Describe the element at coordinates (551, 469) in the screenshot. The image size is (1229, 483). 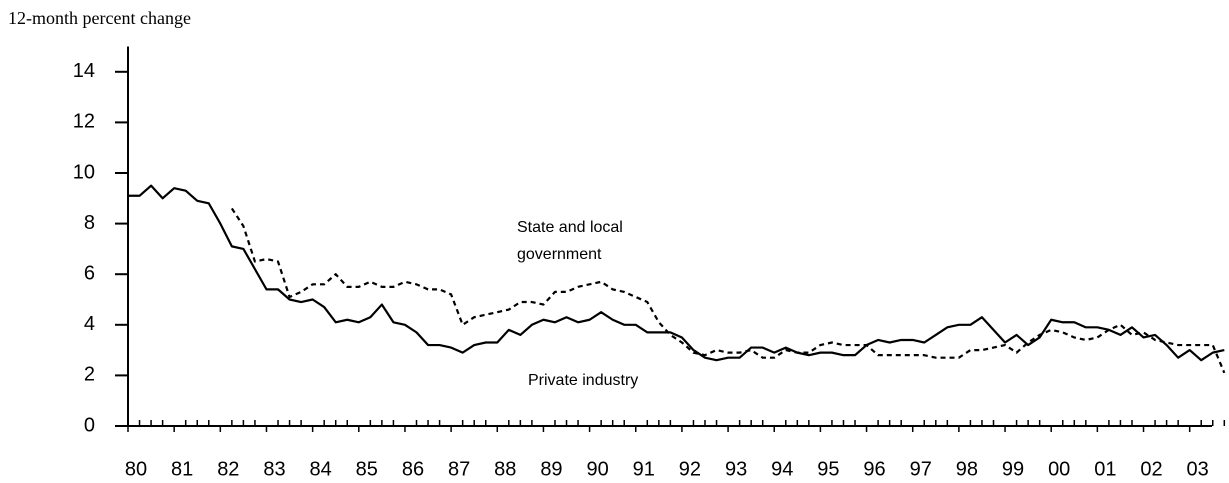
I see `x-tick-label: 89` at that location.